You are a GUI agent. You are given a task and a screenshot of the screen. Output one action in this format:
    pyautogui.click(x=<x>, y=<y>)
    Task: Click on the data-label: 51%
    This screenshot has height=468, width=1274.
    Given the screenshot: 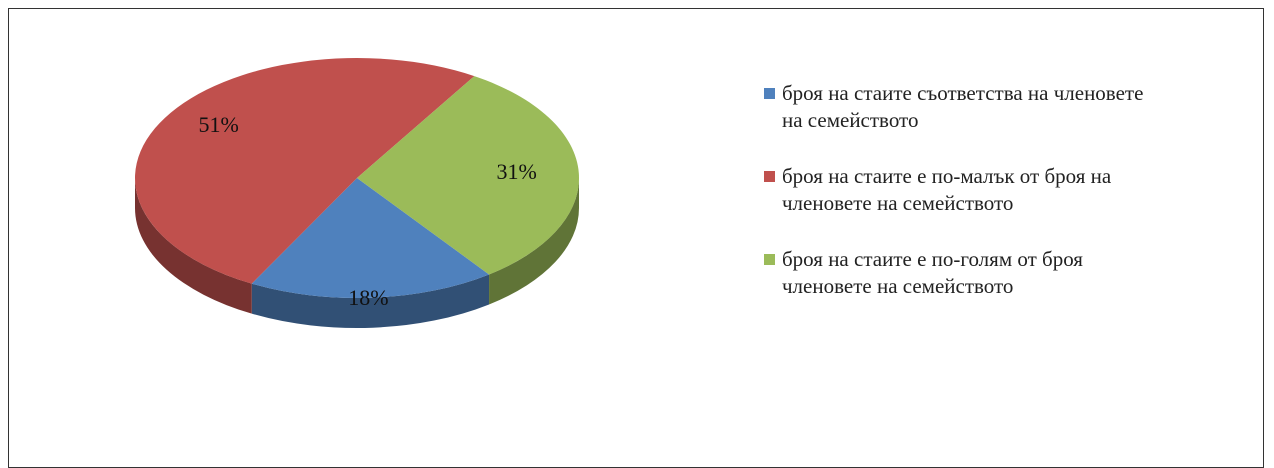 What is the action you would take?
    pyautogui.click(x=219, y=124)
    